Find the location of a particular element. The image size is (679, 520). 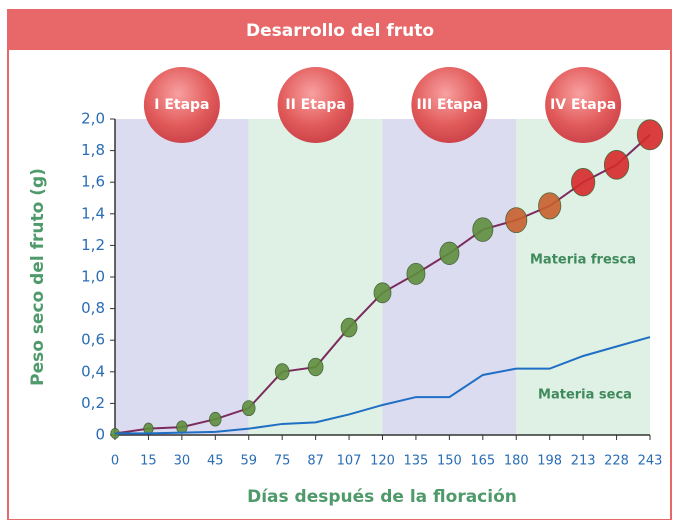

series-label: Materia fresca is located at coordinates (583, 260).